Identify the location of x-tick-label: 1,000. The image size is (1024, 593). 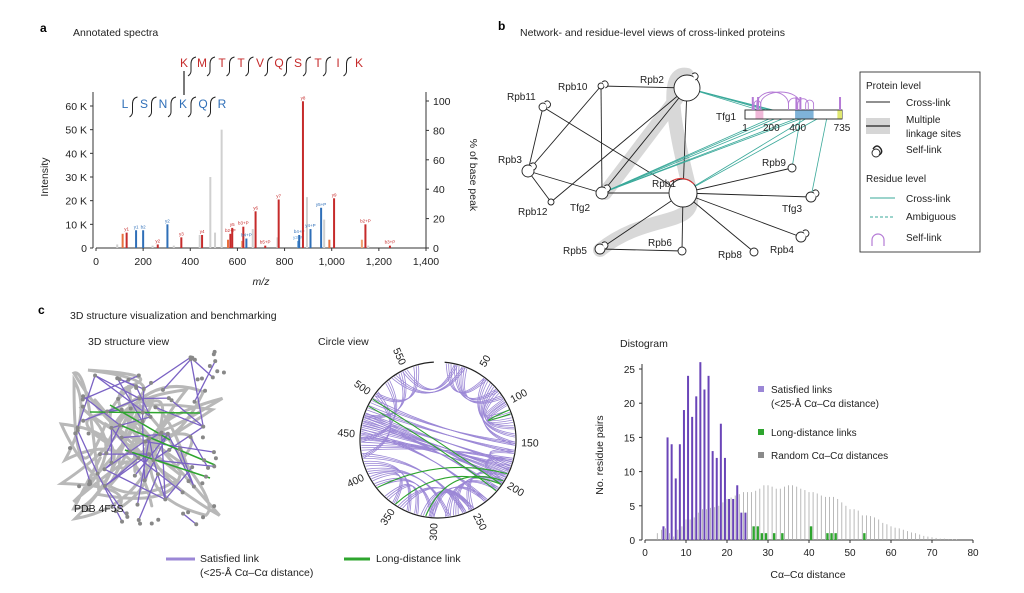
(332, 262).